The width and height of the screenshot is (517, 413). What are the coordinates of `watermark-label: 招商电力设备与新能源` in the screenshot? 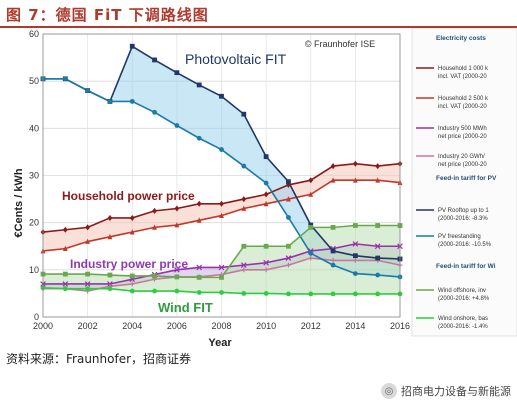 It's located at (456, 391).